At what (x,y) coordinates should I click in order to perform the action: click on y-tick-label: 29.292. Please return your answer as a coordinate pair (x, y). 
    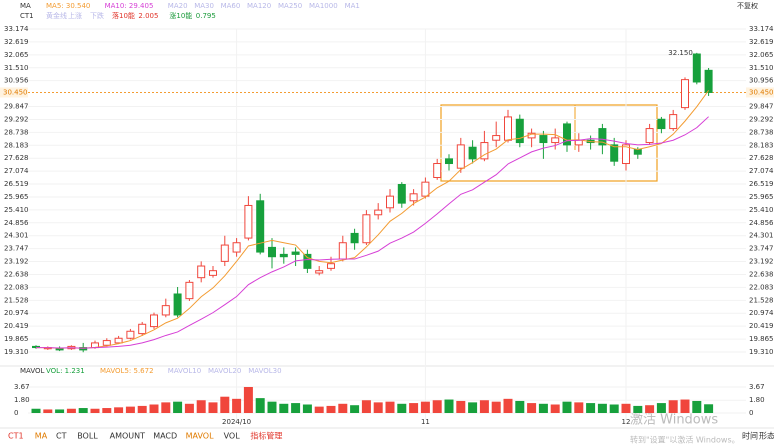
    Looking at the image, I should click on (761, 119).